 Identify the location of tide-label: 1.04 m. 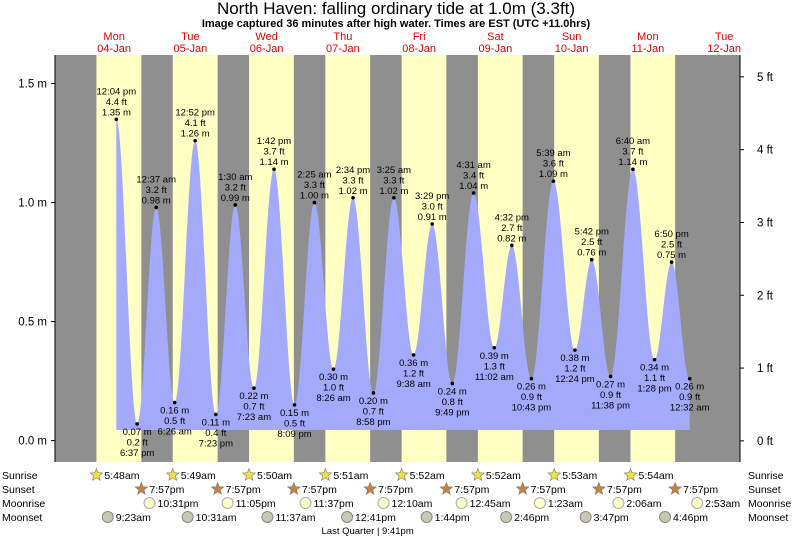
(473, 186).